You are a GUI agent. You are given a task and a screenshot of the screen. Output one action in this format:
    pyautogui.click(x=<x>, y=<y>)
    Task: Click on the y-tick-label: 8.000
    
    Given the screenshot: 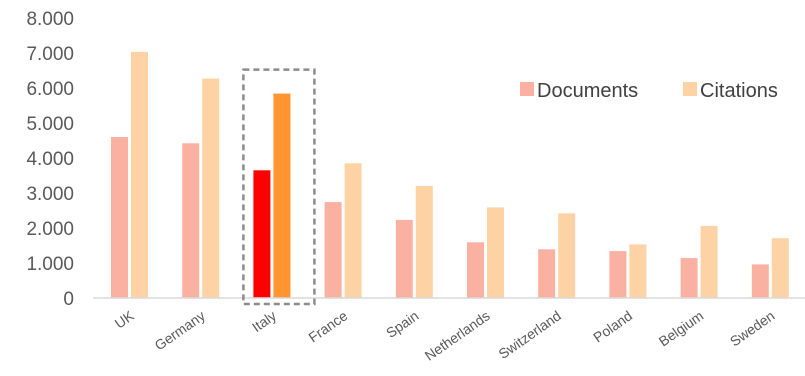 What is the action you would take?
    pyautogui.click(x=50, y=19)
    